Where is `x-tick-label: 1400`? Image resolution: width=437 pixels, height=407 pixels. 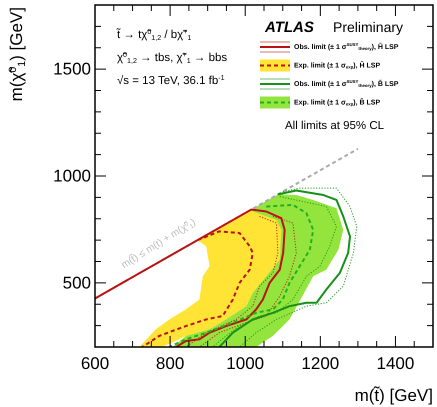
x-tick-label: 1400 is located at coordinates (395, 363).